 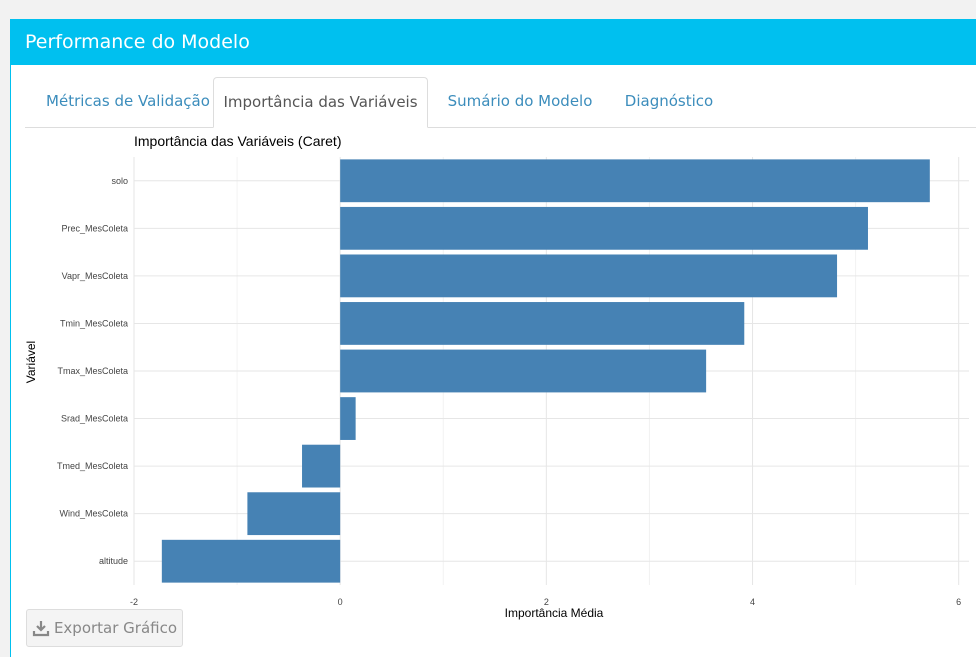 What do you see at coordinates (94, 323) in the screenshot?
I see `y-tick-label: Tmin_MesColeta` at bounding box center [94, 323].